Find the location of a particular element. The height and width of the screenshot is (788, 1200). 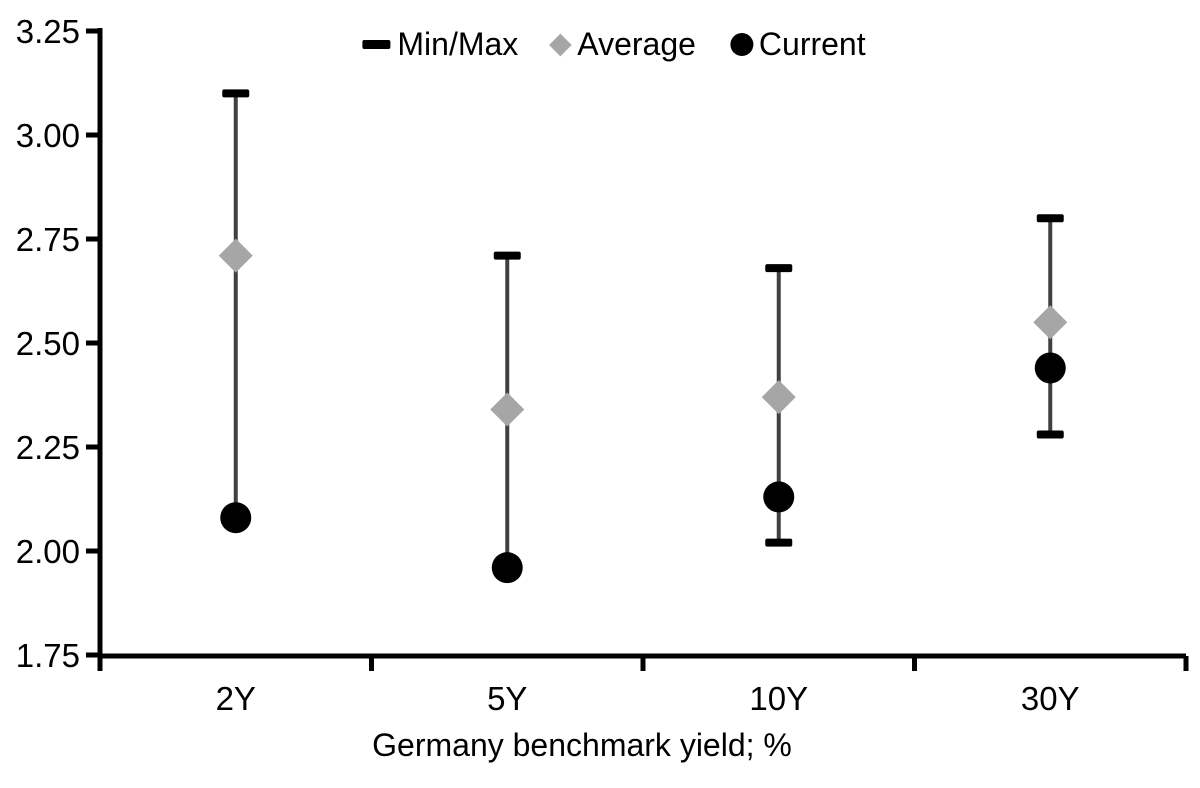

category-label-10Y: 10Y is located at coordinates (778, 698).